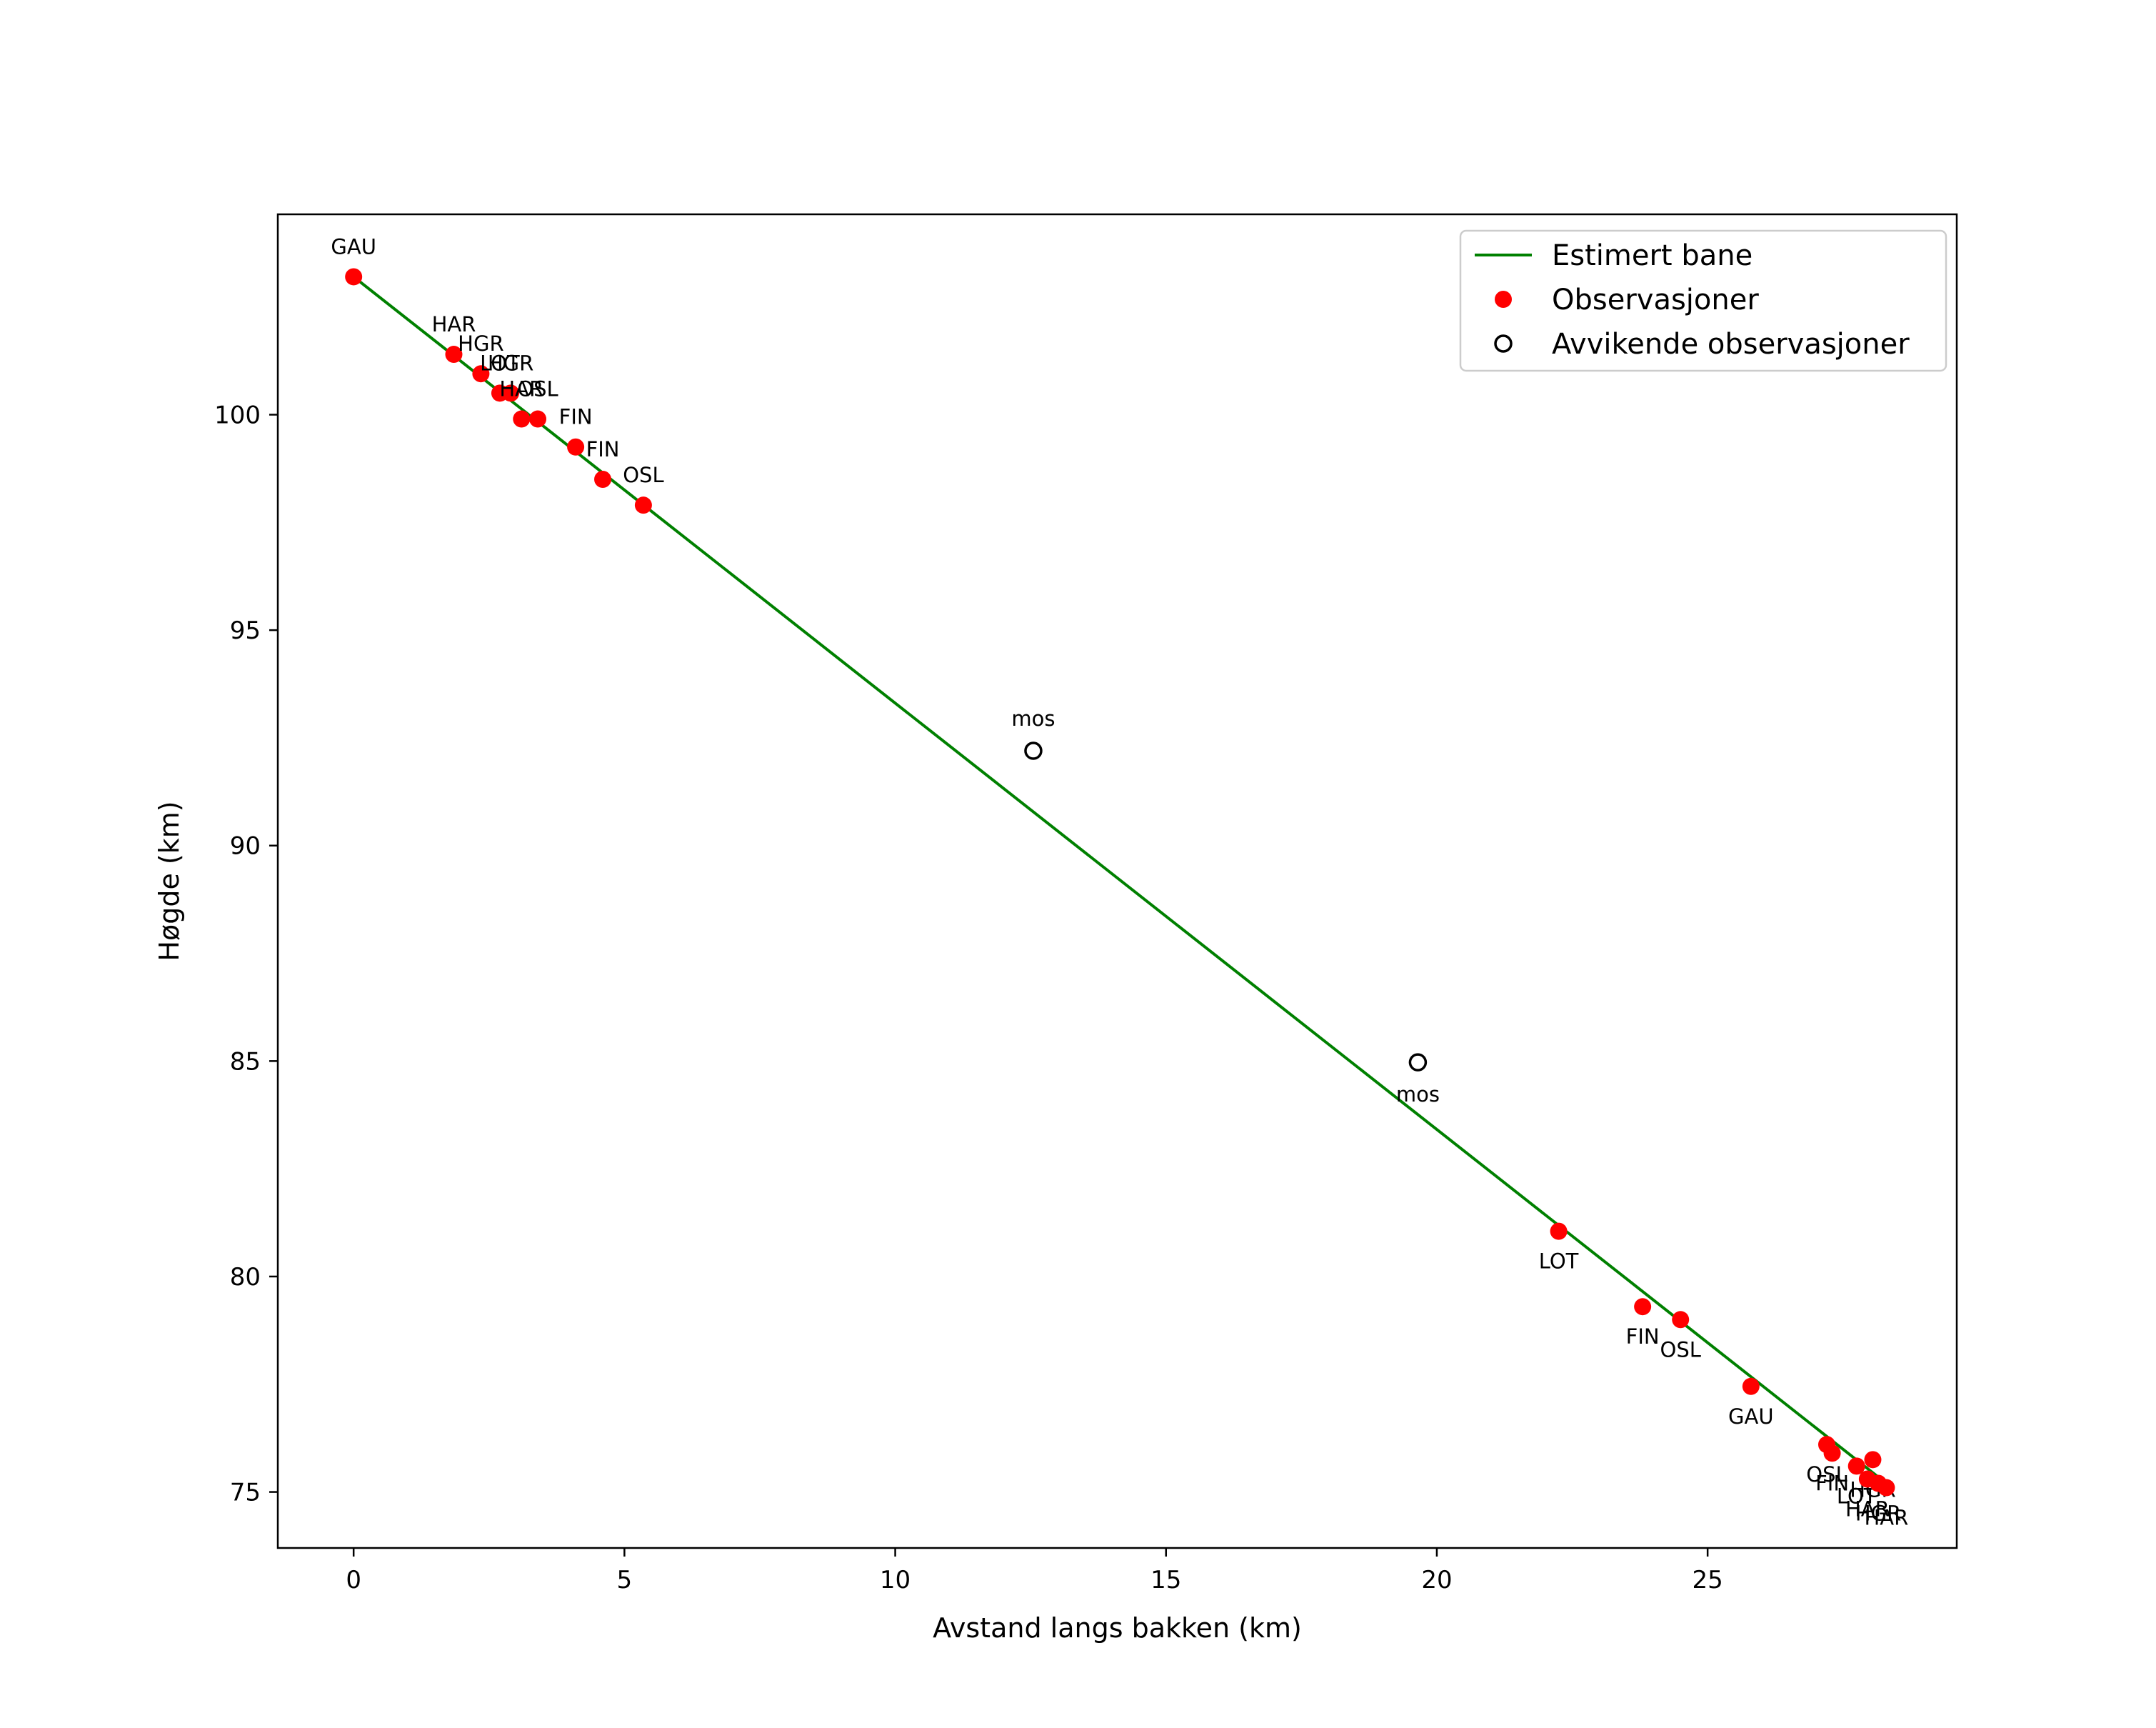  What do you see at coordinates (1731, 344) in the screenshot?
I see `legend-label: Avvikende observasjoner` at bounding box center [1731, 344].